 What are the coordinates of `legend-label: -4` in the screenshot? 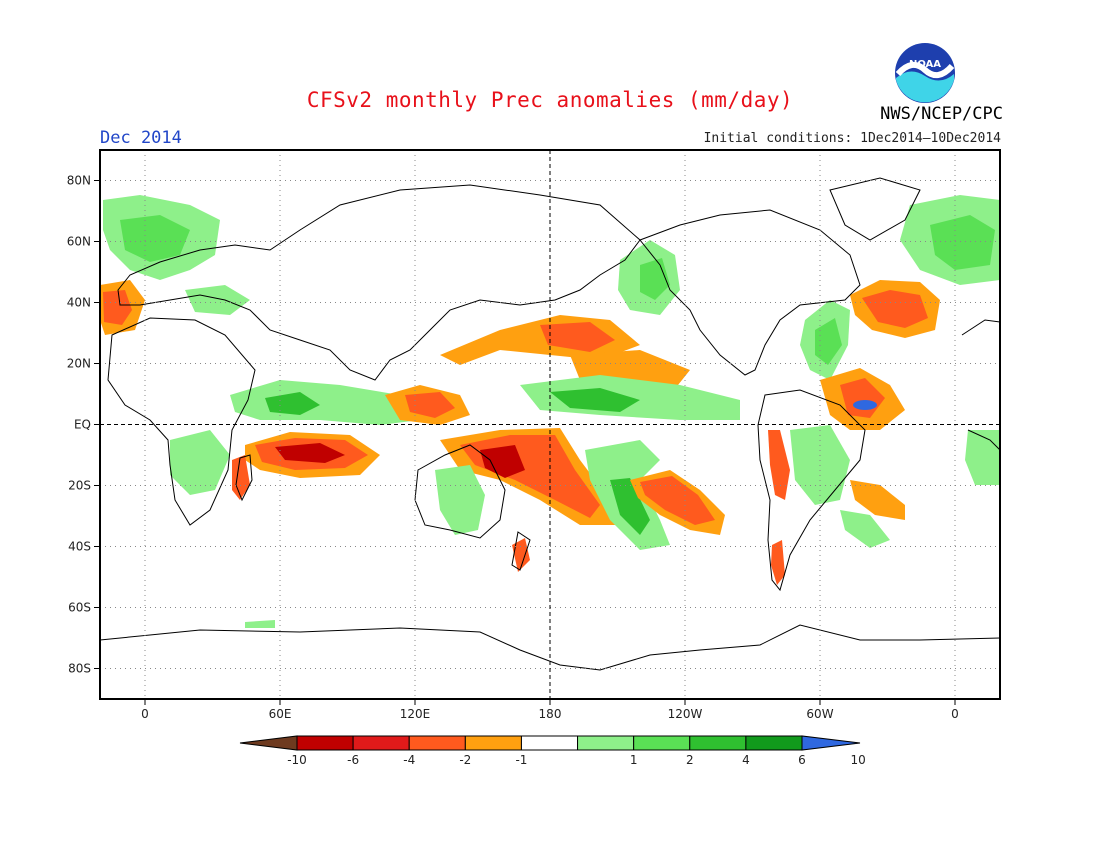 It's located at (409, 760).